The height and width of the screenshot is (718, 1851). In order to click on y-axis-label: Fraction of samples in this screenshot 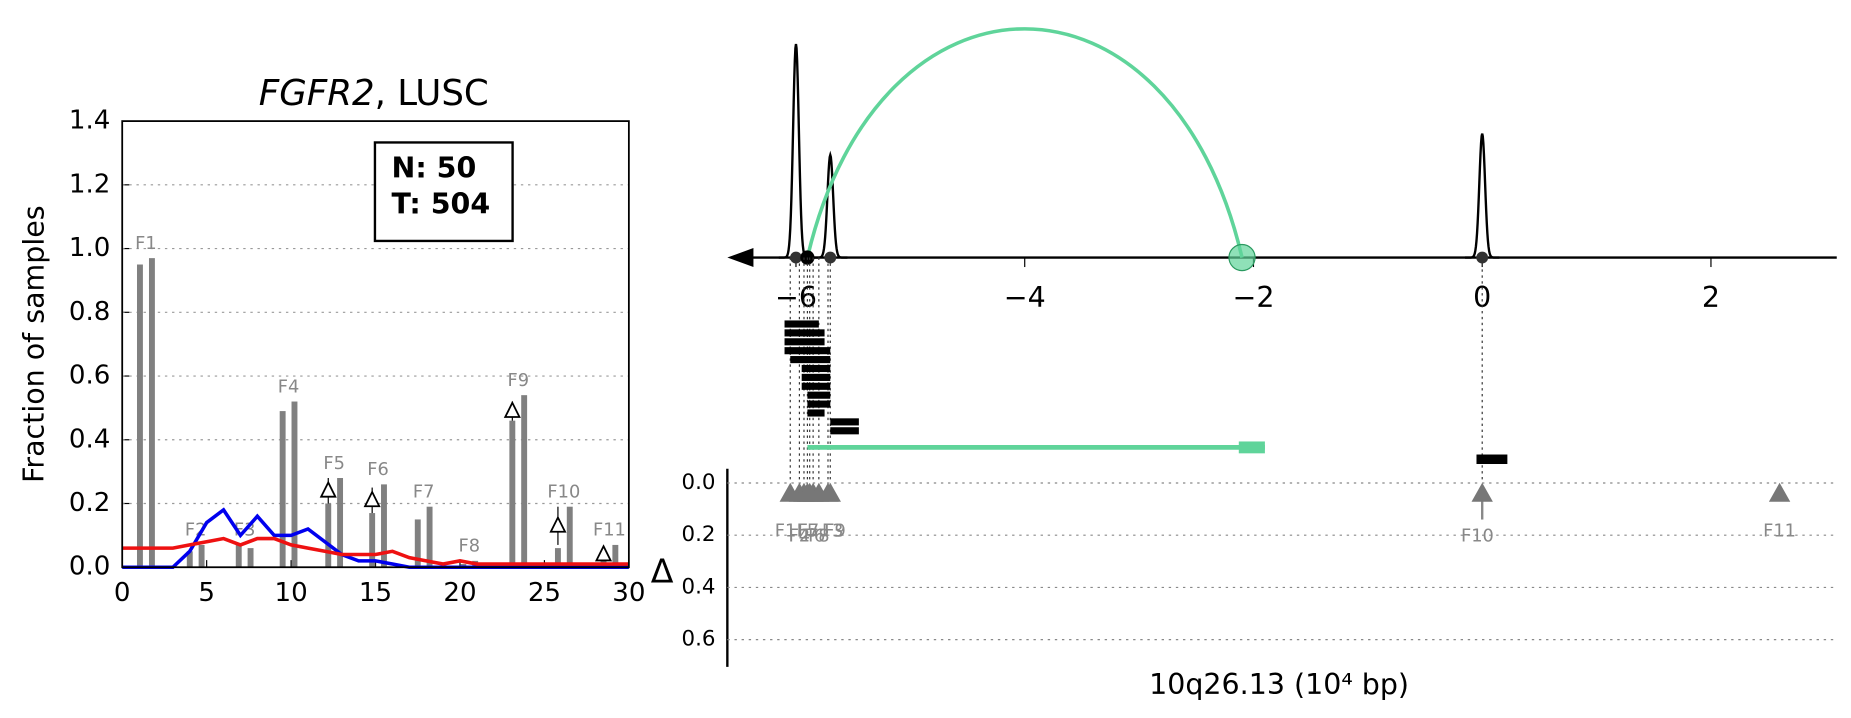, I will do `click(34, 344)`.